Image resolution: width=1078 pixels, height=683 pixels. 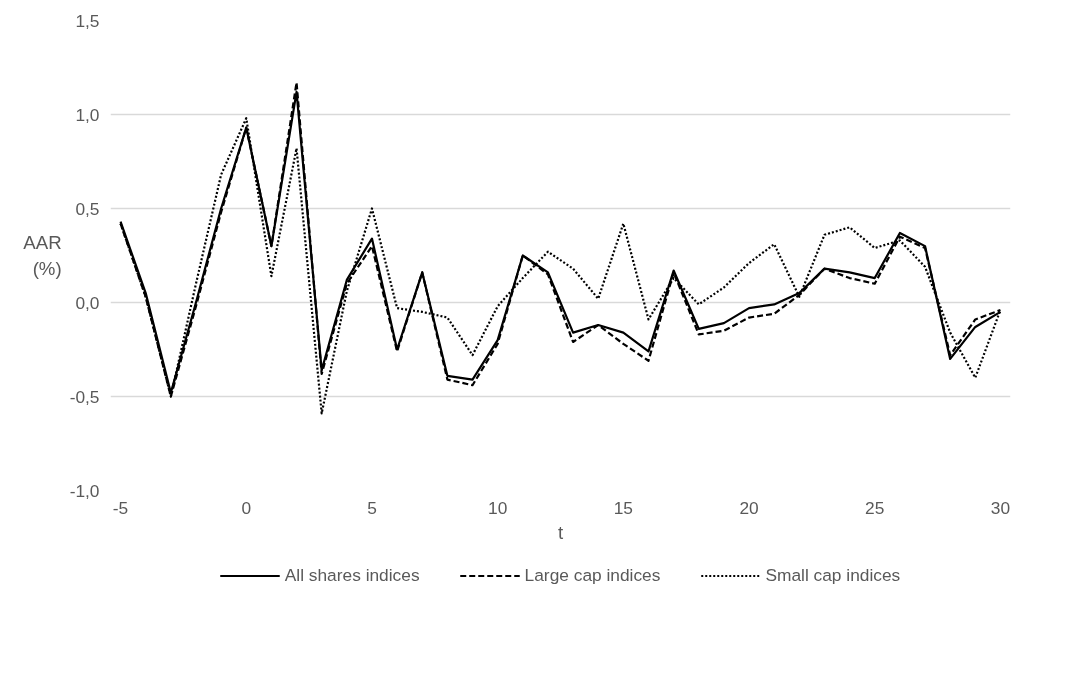 I want to click on x-tick-label: 10, so click(x=498, y=507).